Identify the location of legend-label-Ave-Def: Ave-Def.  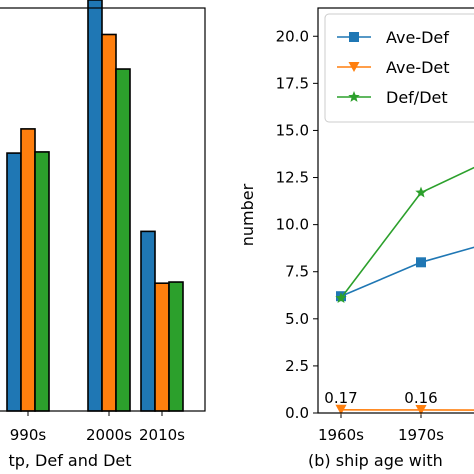
(417, 37).